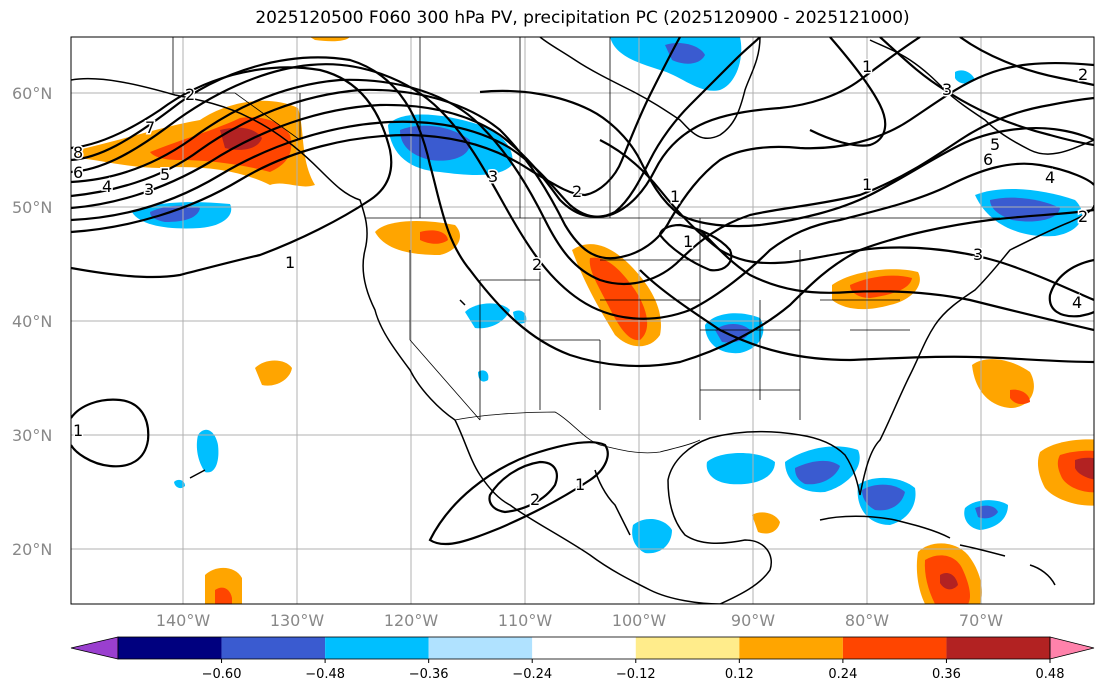  What do you see at coordinates (636, 674) in the screenshot?
I see `colorbar-tick-label: −0.12` at bounding box center [636, 674].